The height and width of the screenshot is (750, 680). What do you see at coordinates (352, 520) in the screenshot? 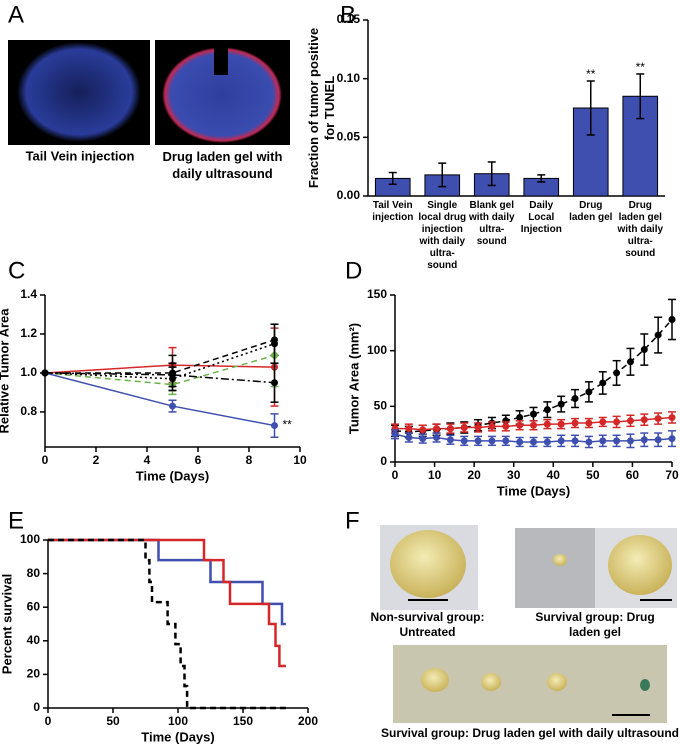
I see `panel-label: F` at bounding box center [352, 520].